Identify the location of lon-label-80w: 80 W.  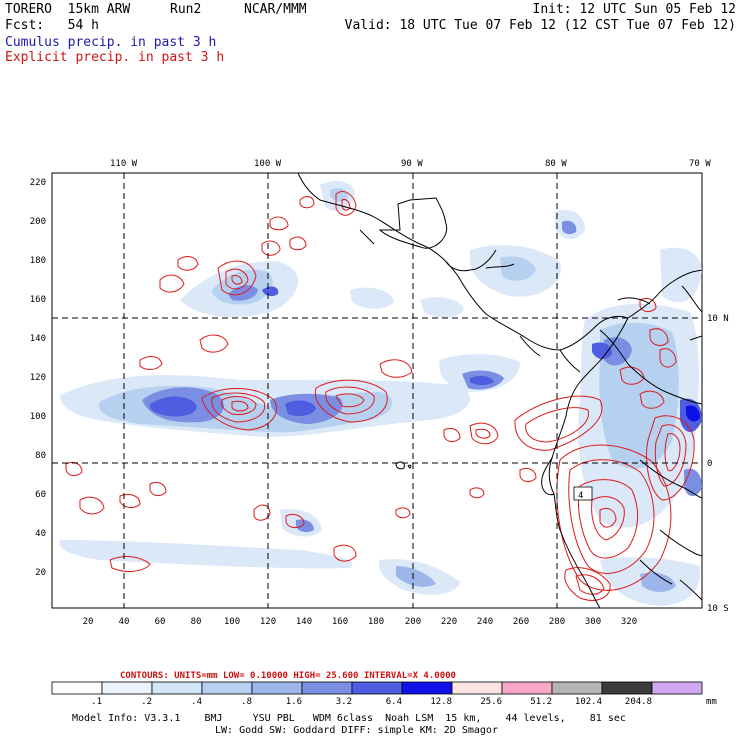
(556, 164).